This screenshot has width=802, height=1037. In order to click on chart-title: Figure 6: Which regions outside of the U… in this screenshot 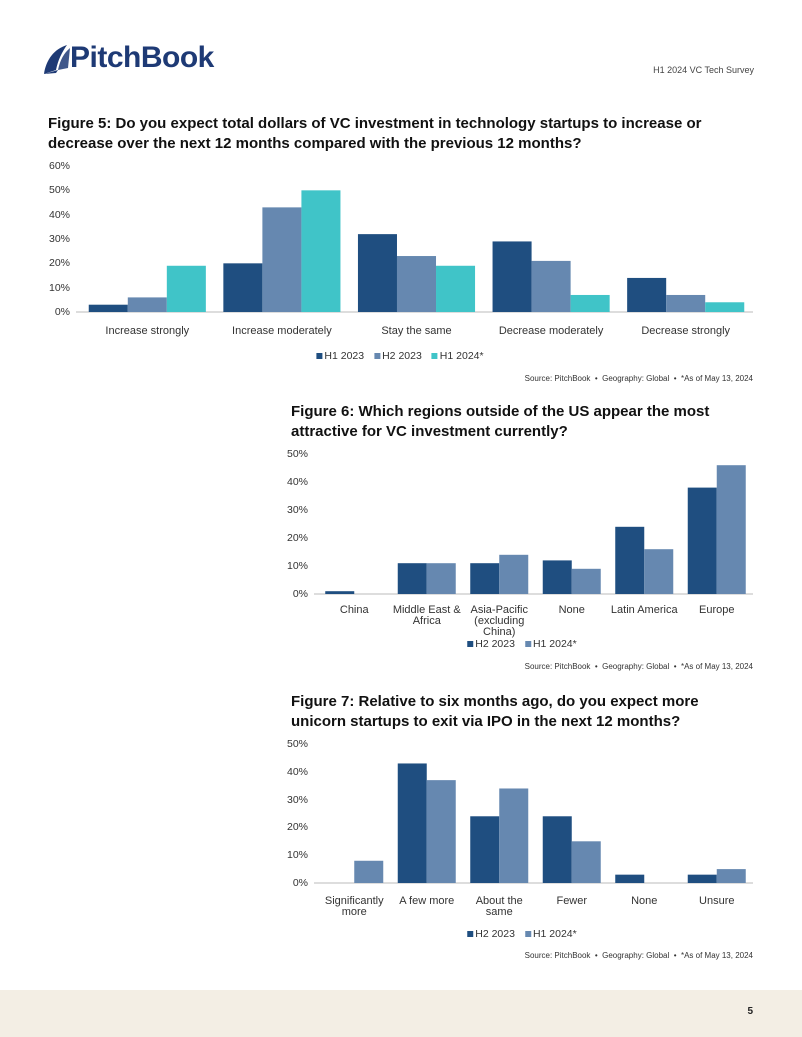, I will do `click(500, 421)`.